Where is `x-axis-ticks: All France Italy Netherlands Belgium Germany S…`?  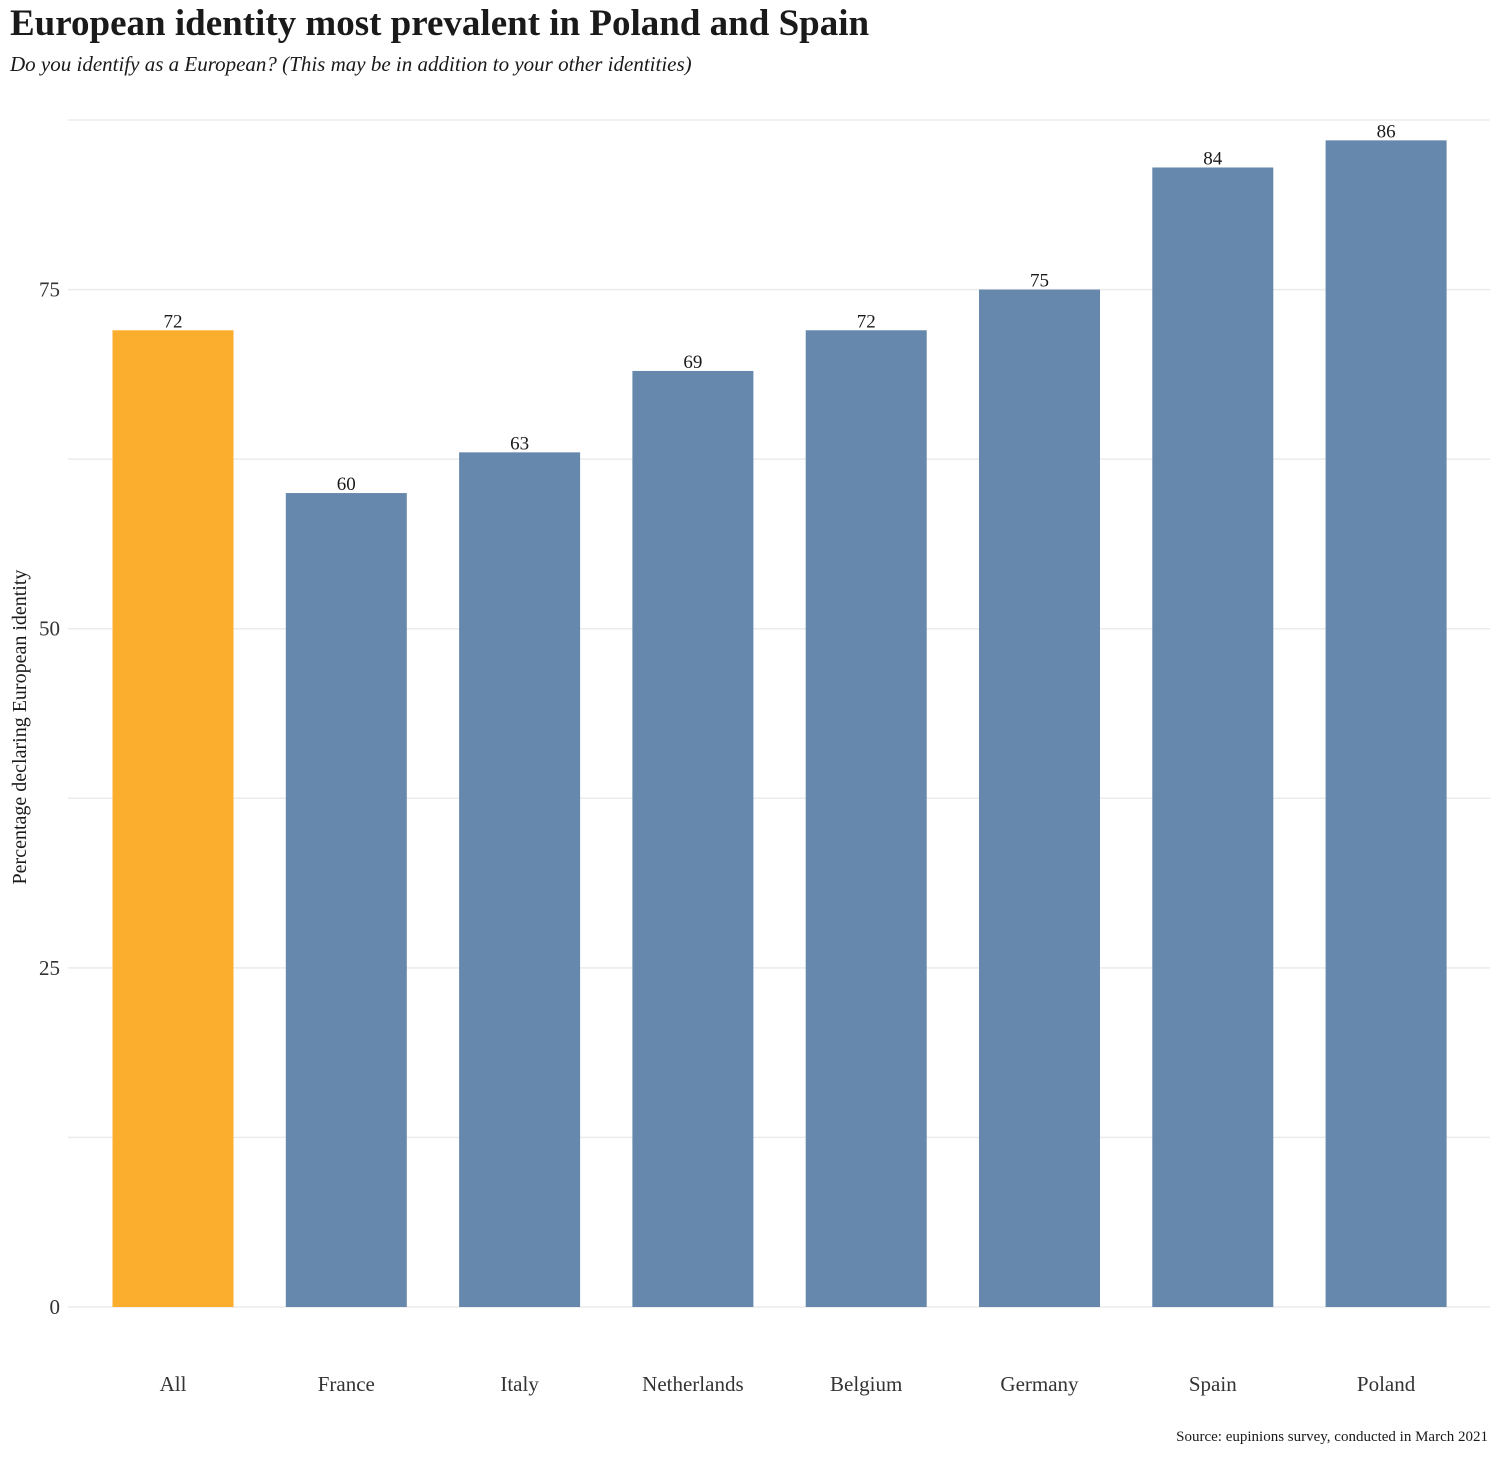
x-axis-ticks: All France Italy Netherlands Belgium Germany S… is located at coordinates (788, 1384).